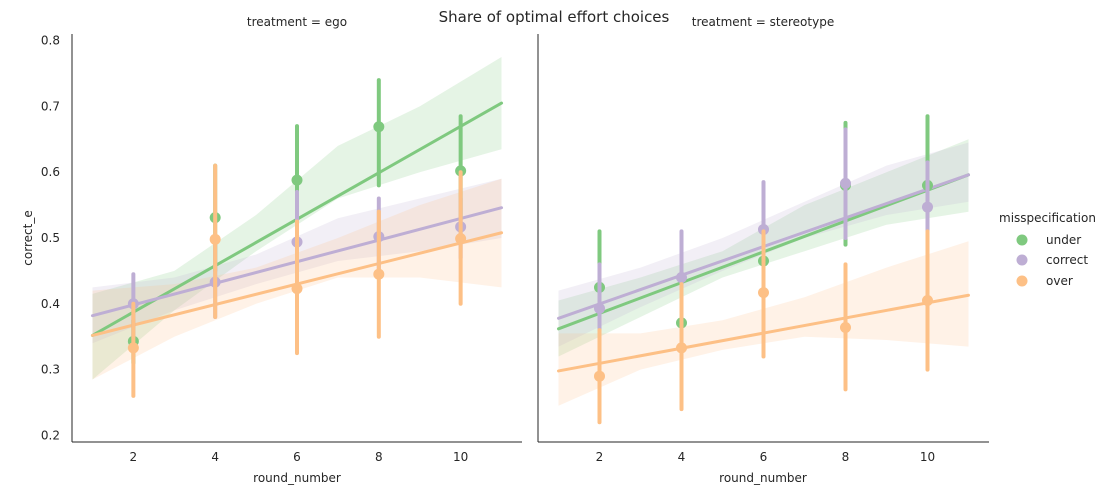  I want to click on legend-entry-over: over, so click(1044, 281).